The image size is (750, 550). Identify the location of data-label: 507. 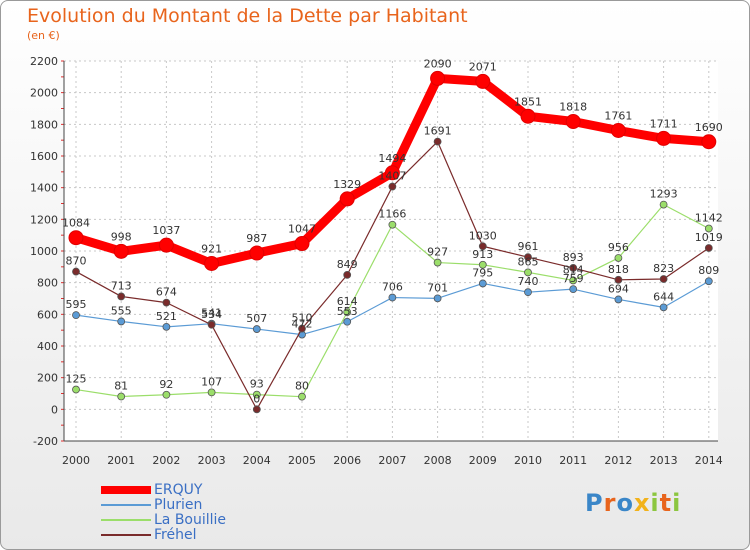
(256, 318).